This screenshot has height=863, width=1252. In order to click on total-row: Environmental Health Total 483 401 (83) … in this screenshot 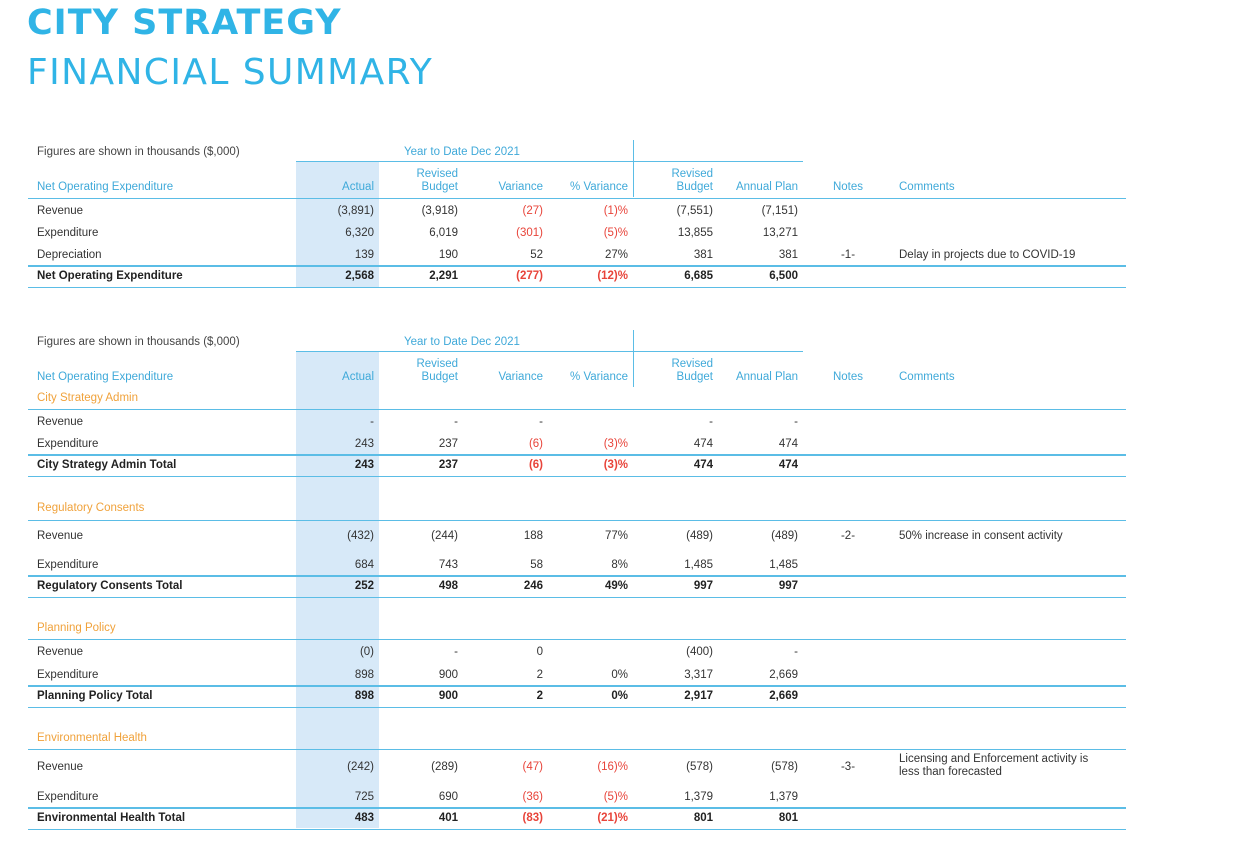, I will do `click(417, 818)`.